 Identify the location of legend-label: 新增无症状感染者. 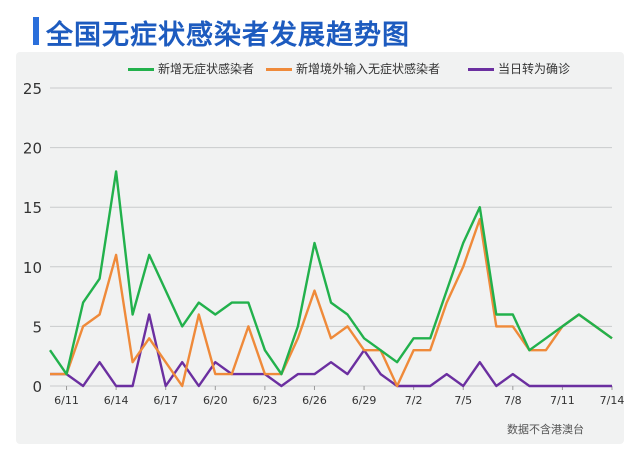
(206, 69).